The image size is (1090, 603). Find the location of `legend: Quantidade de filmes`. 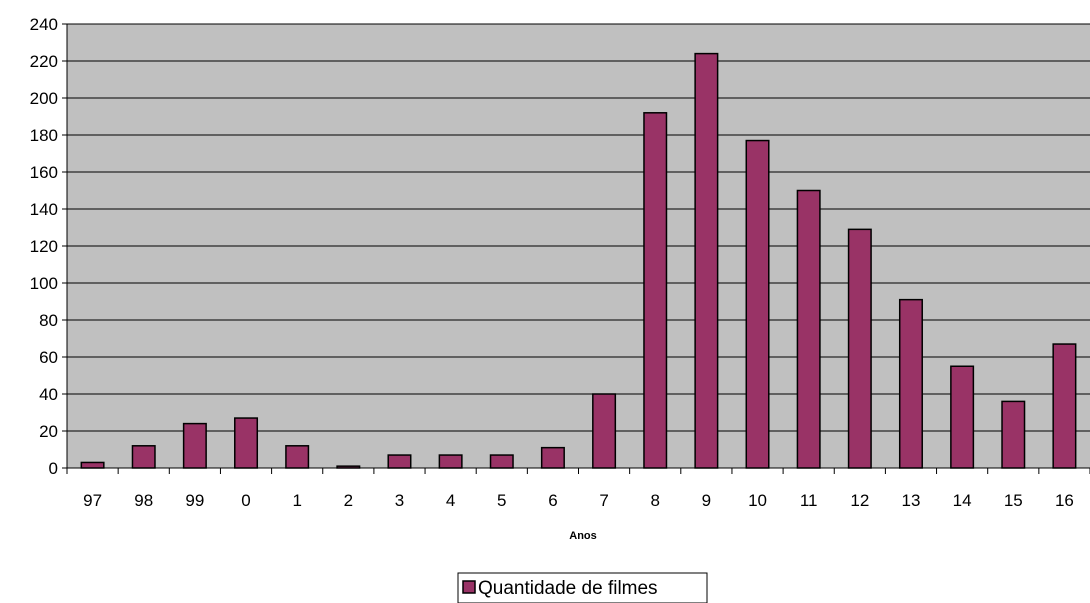

legend: Quantidade de filmes is located at coordinates (582, 587).